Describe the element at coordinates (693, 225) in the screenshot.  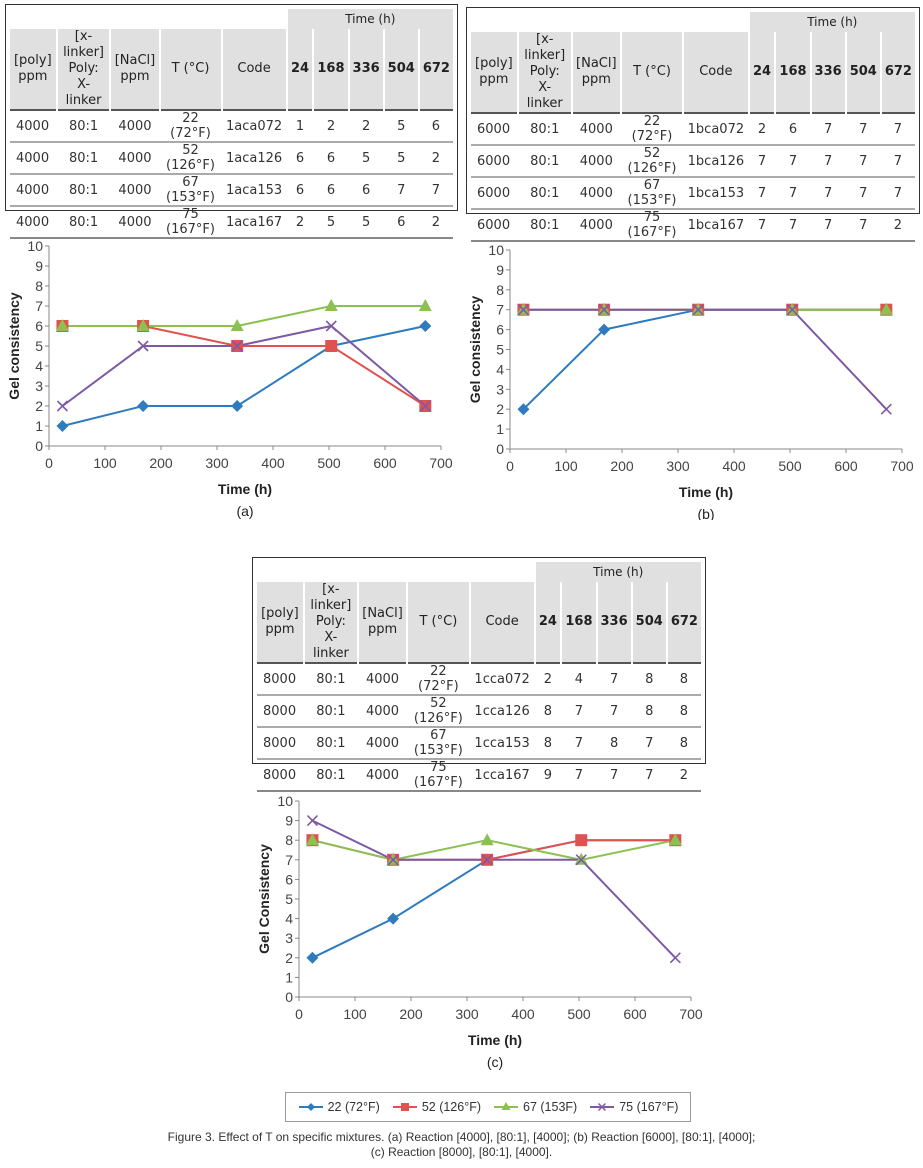
I see `table-row: 6000 80:1 4000 75 (167°F) 1bca167 7 7 7 7 2` at that location.